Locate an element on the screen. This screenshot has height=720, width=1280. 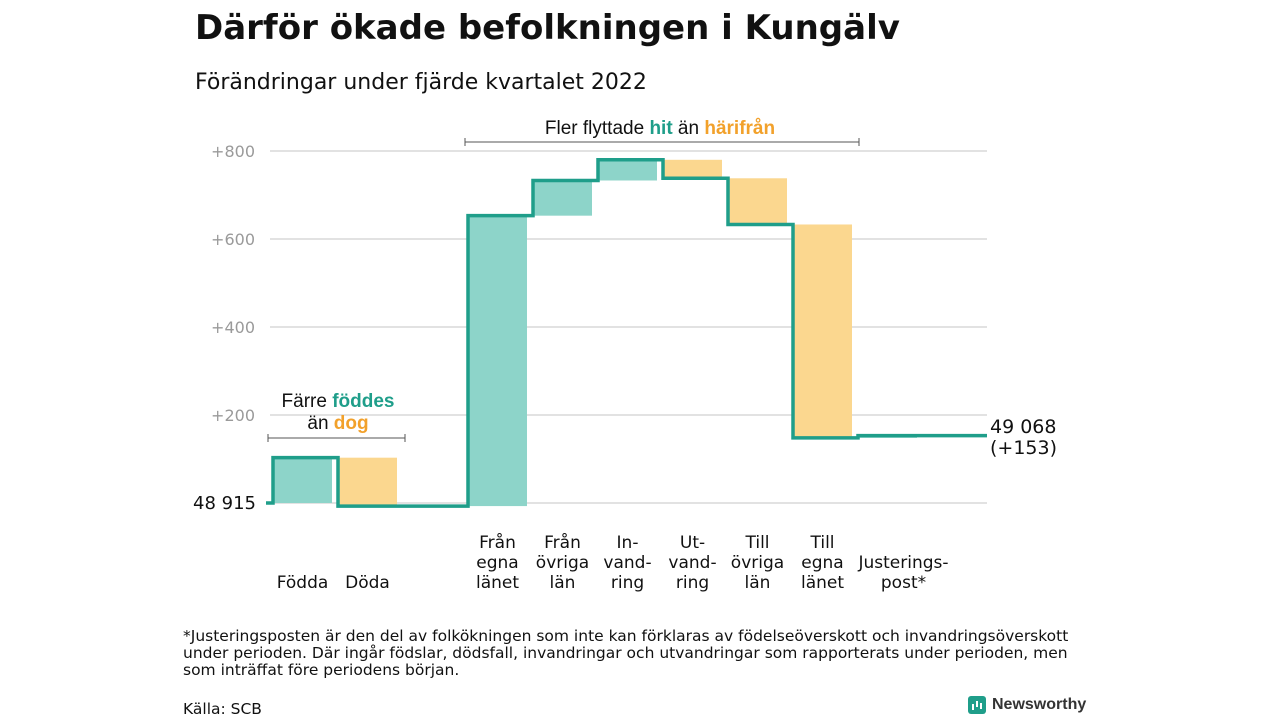
source-label: Källa: SCB is located at coordinates (222, 709).